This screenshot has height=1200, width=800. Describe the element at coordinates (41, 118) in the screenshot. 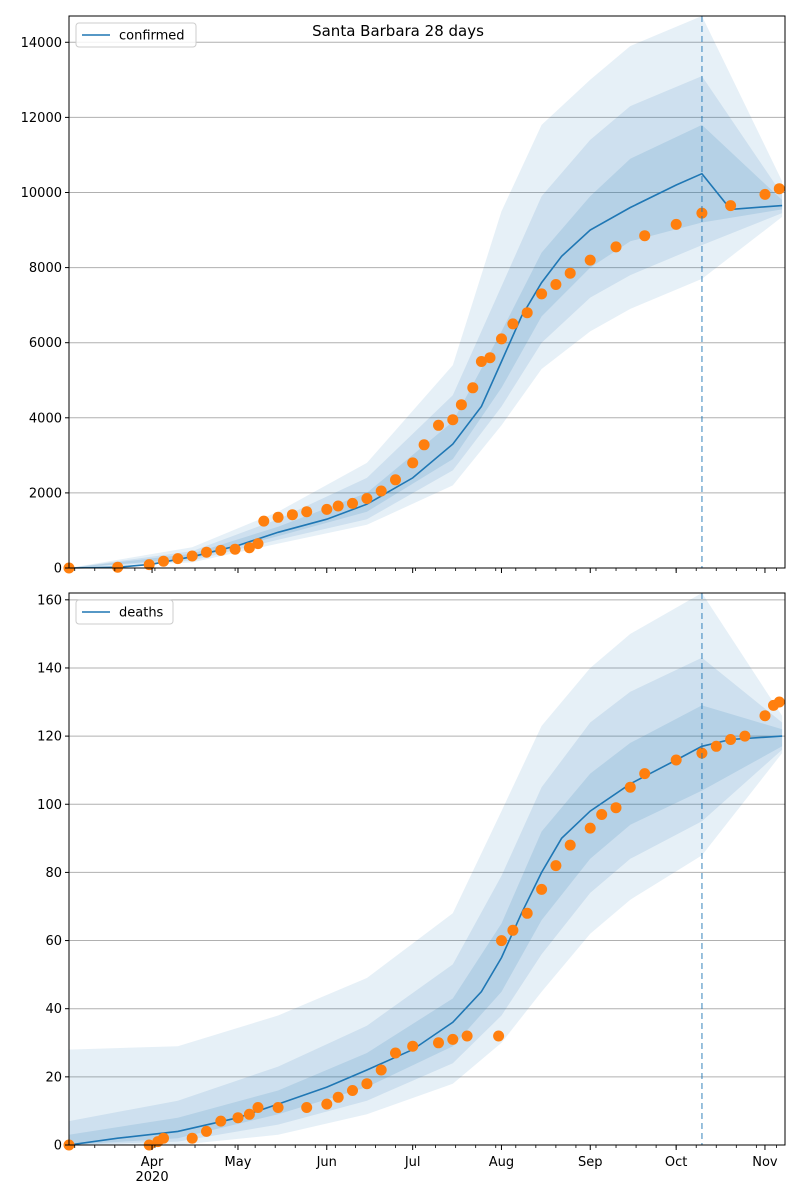

I see `y-tick-label: 12000` at that location.